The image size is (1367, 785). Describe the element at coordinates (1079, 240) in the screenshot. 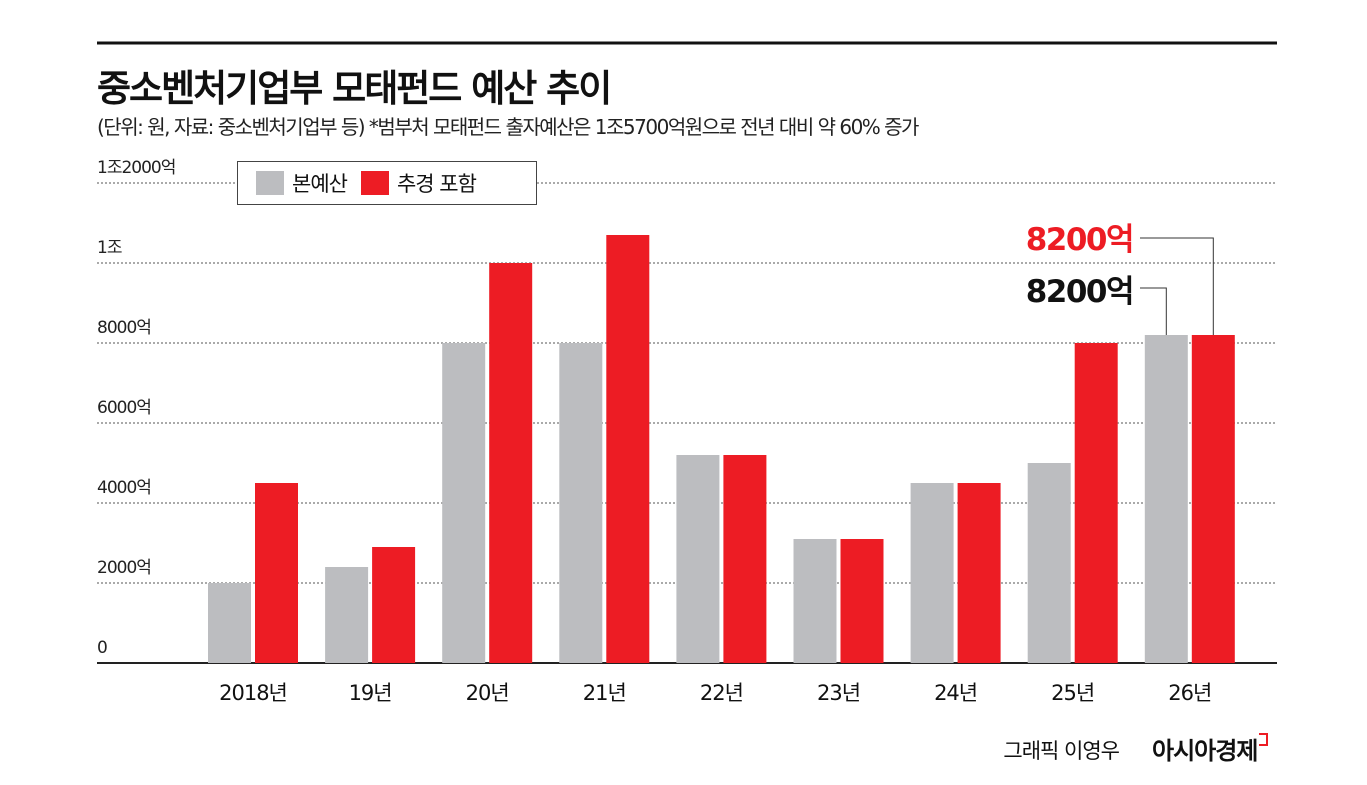

I see `annotation-label-supplementary: 8200억` at that location.